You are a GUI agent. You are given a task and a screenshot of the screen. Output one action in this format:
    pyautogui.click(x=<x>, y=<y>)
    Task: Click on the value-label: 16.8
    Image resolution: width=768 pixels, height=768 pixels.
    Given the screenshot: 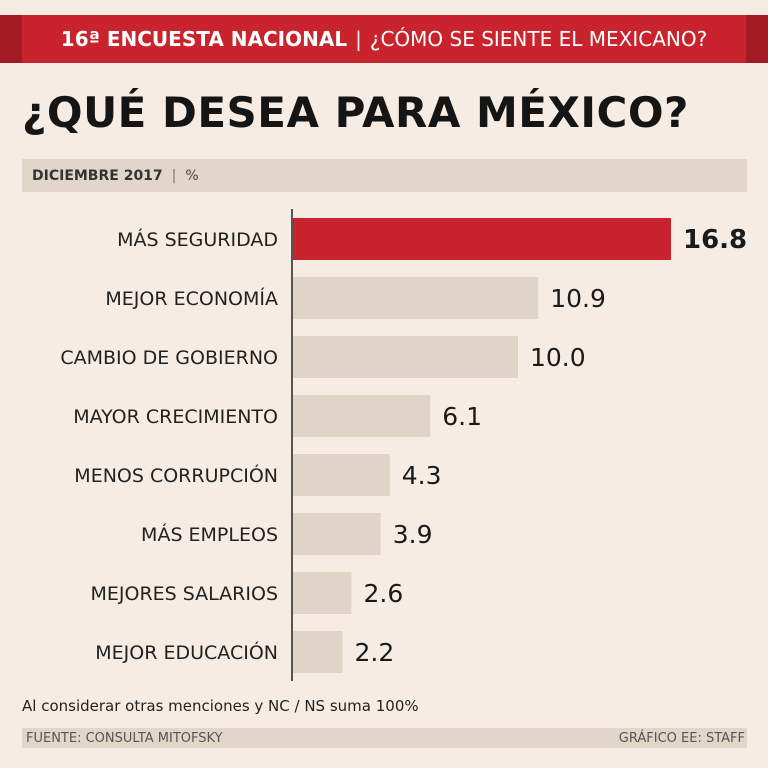 What is the action you would take?
    pyautogui.click(x=715, y=240)
    